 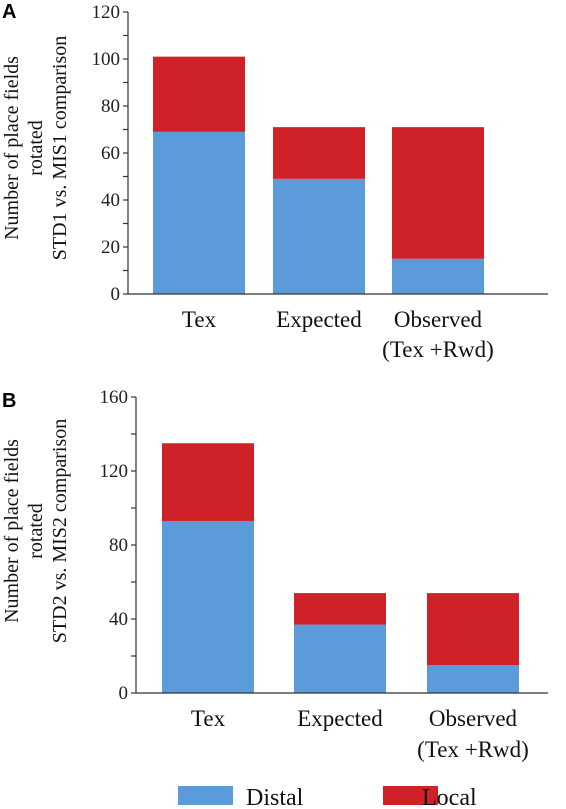 I want to click on y-tick-label: 60, so click(x=110, y=153).